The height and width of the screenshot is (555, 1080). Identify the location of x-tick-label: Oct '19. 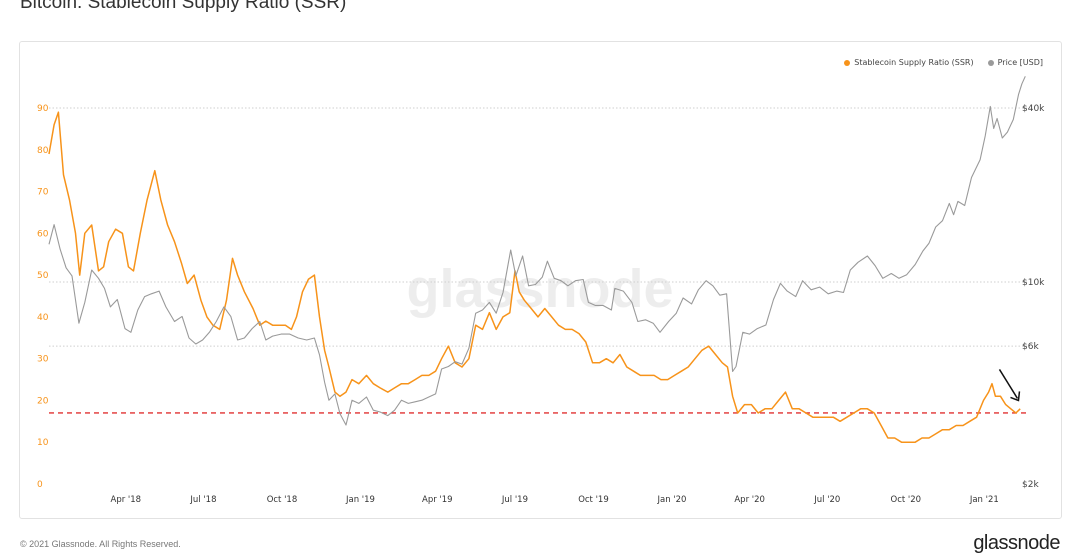
(593, 500).